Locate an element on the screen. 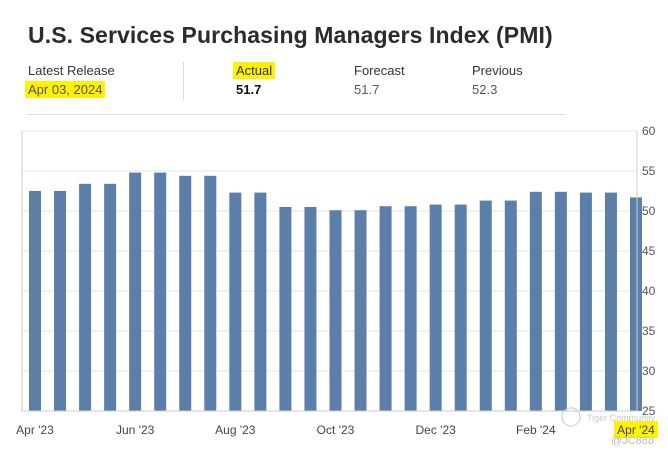  actual-label-text: Actual is located at coordinates (254, 70).